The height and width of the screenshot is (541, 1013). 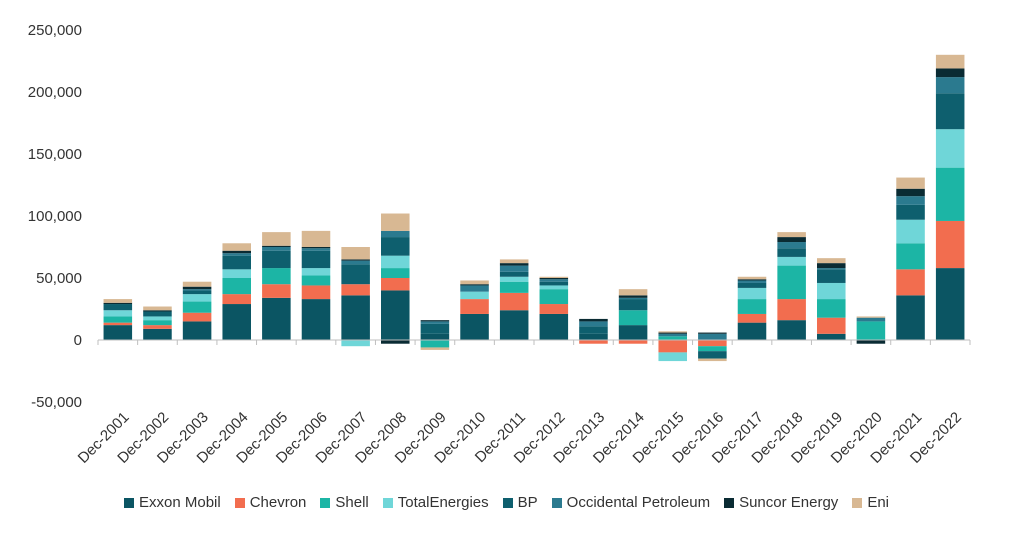 I want to click on legend-label: TotalEnergies, so click(x=443, y=502).